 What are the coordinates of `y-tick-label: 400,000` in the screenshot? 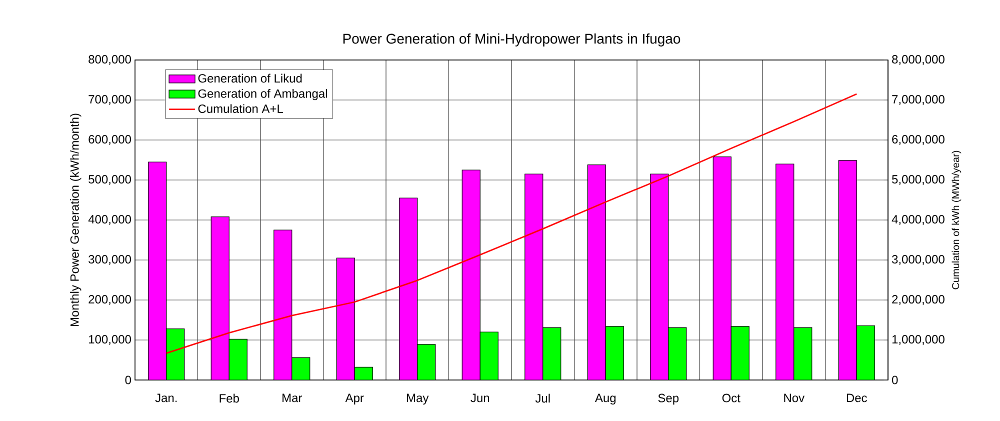 It's located at (109, 220).